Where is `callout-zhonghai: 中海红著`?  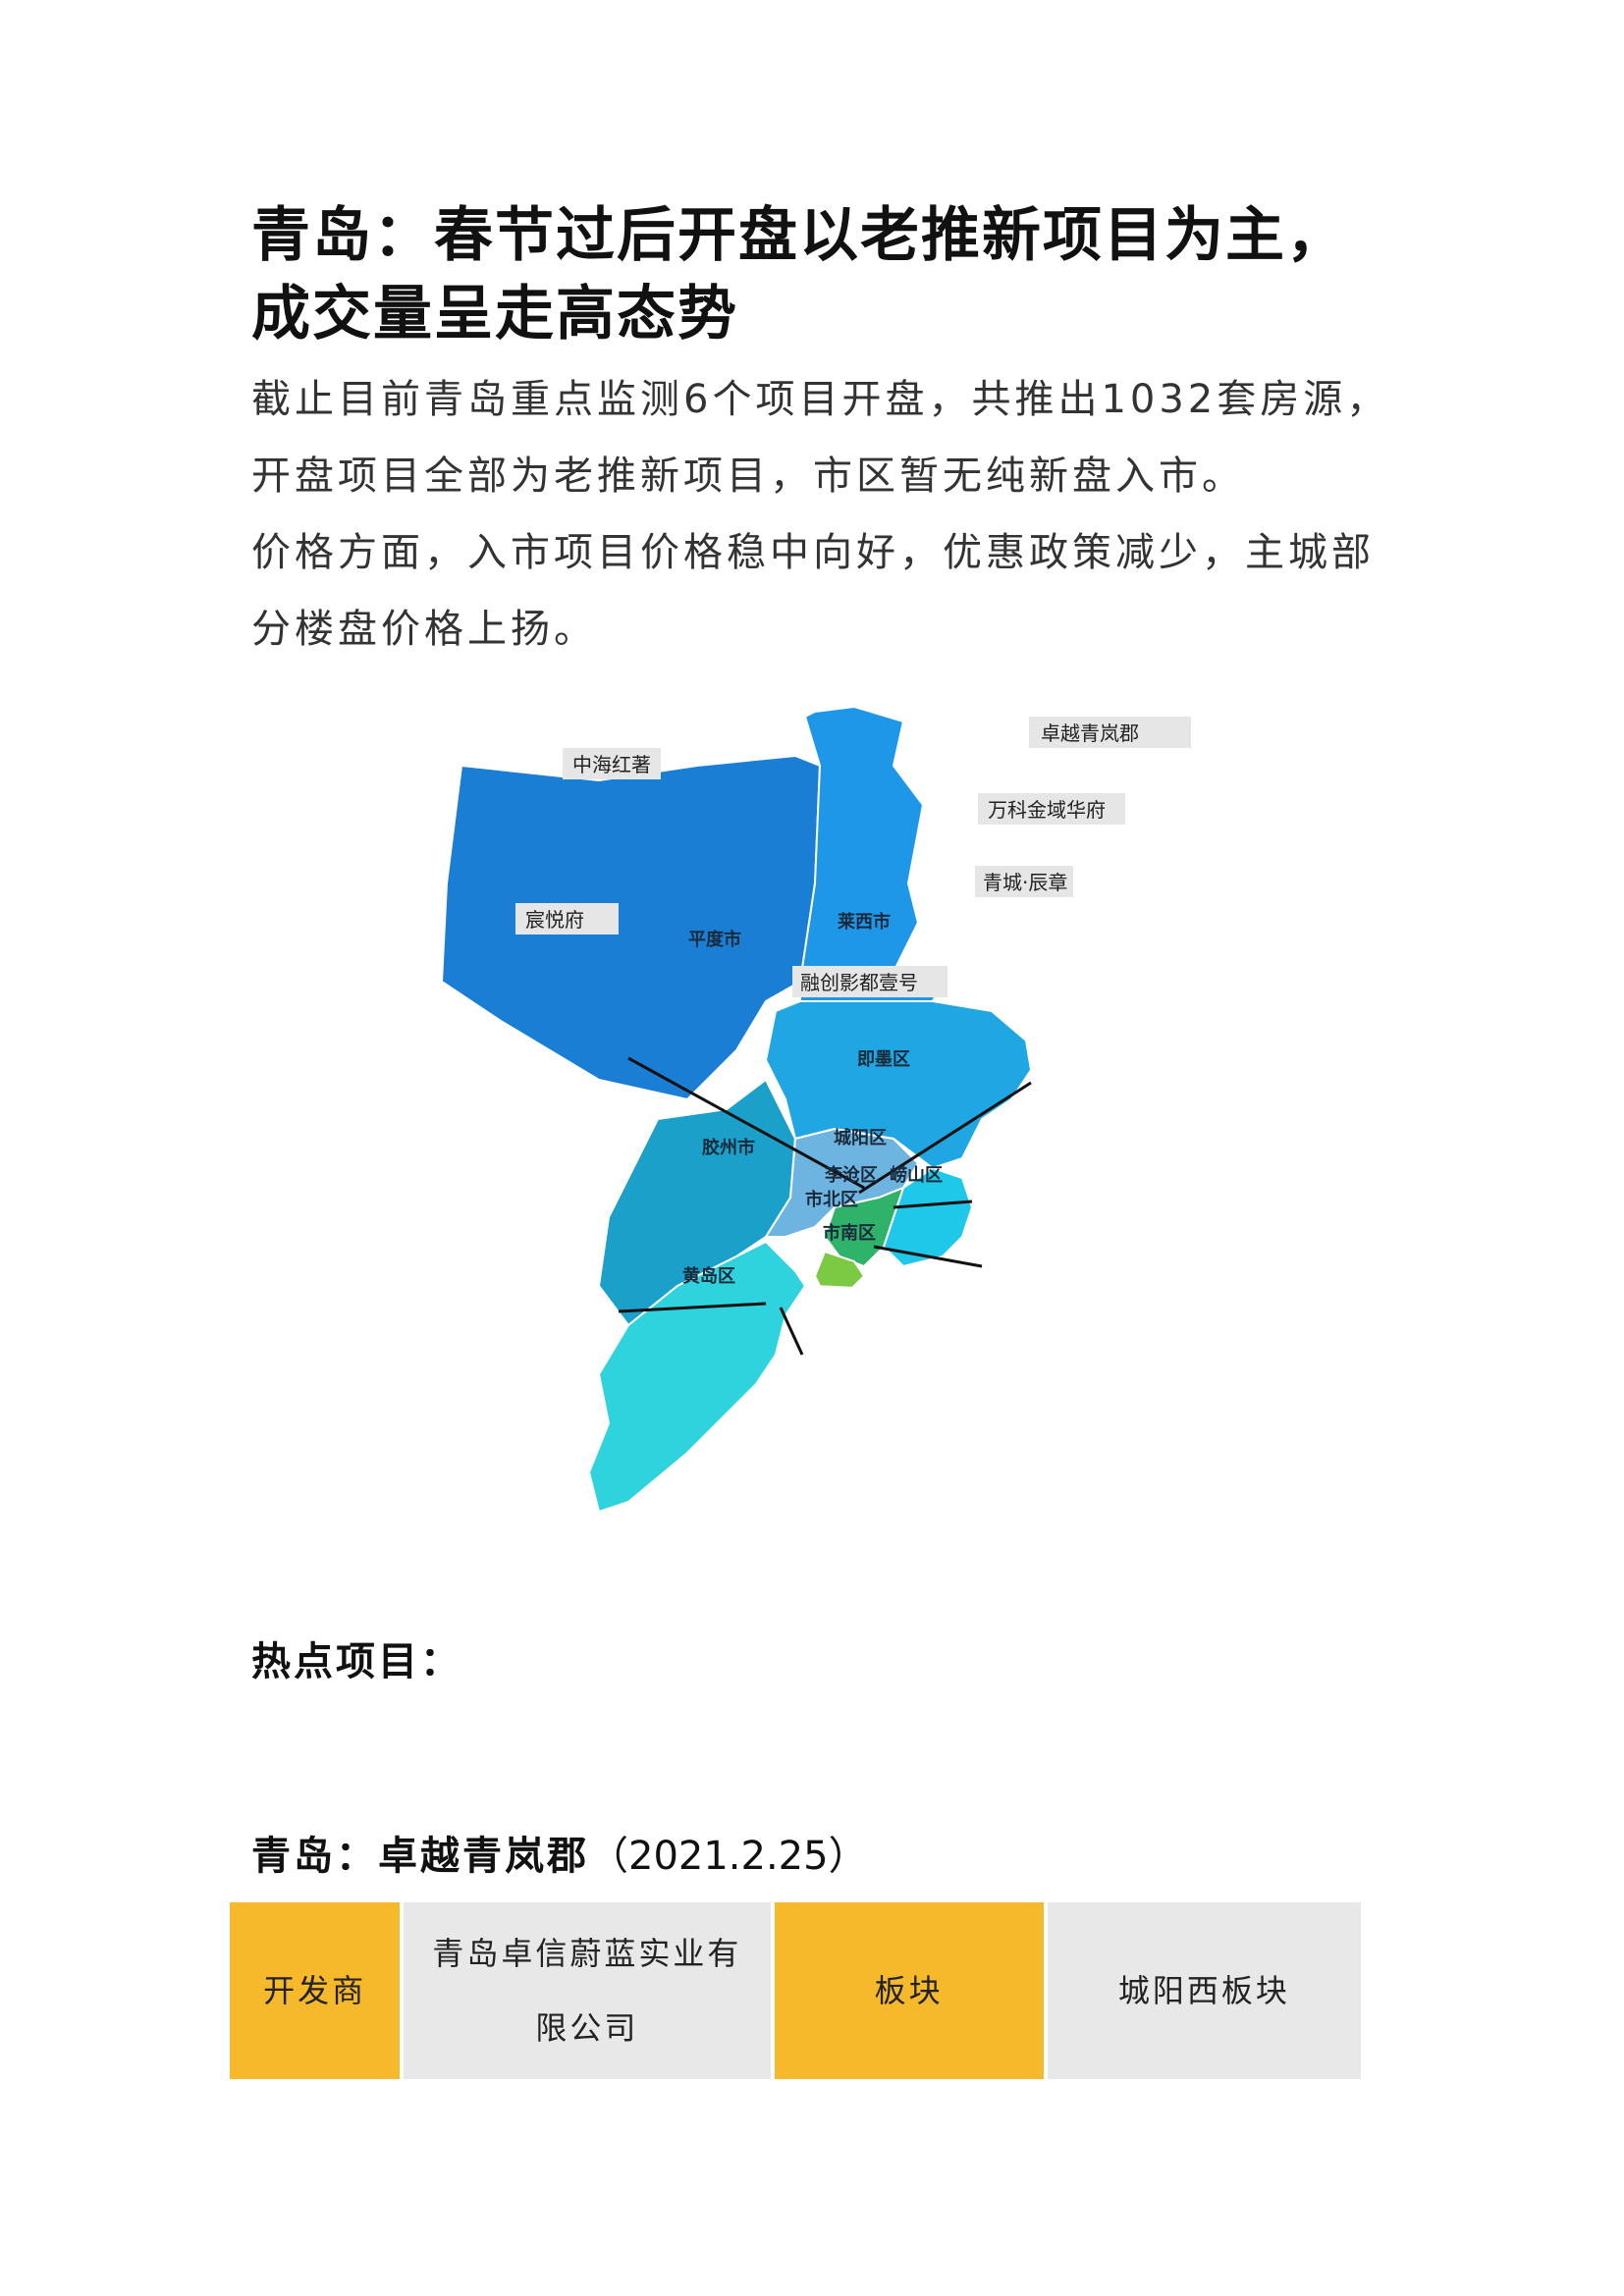 callout-zhonghai: 中海红著 is located at coordinates (612, 763).